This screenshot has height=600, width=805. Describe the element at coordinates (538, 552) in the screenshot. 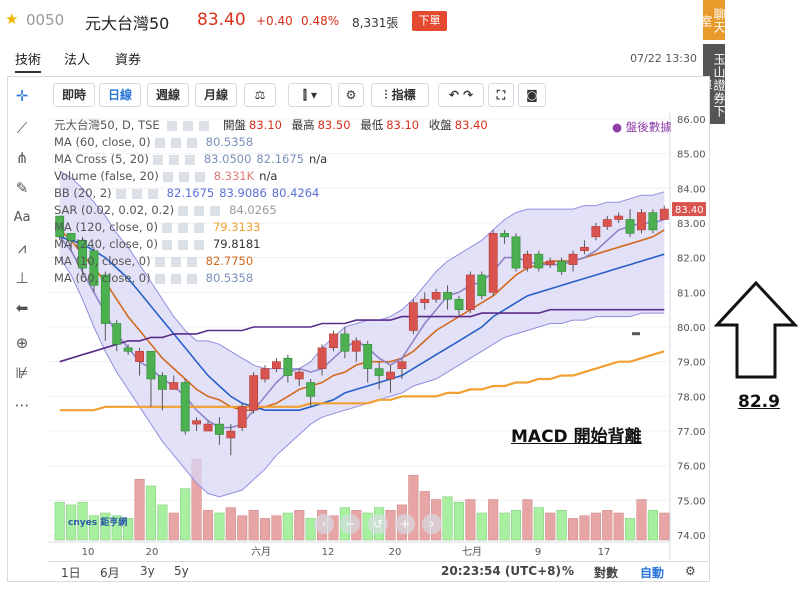

I see `x-axis-tick-label: 9` at that location.